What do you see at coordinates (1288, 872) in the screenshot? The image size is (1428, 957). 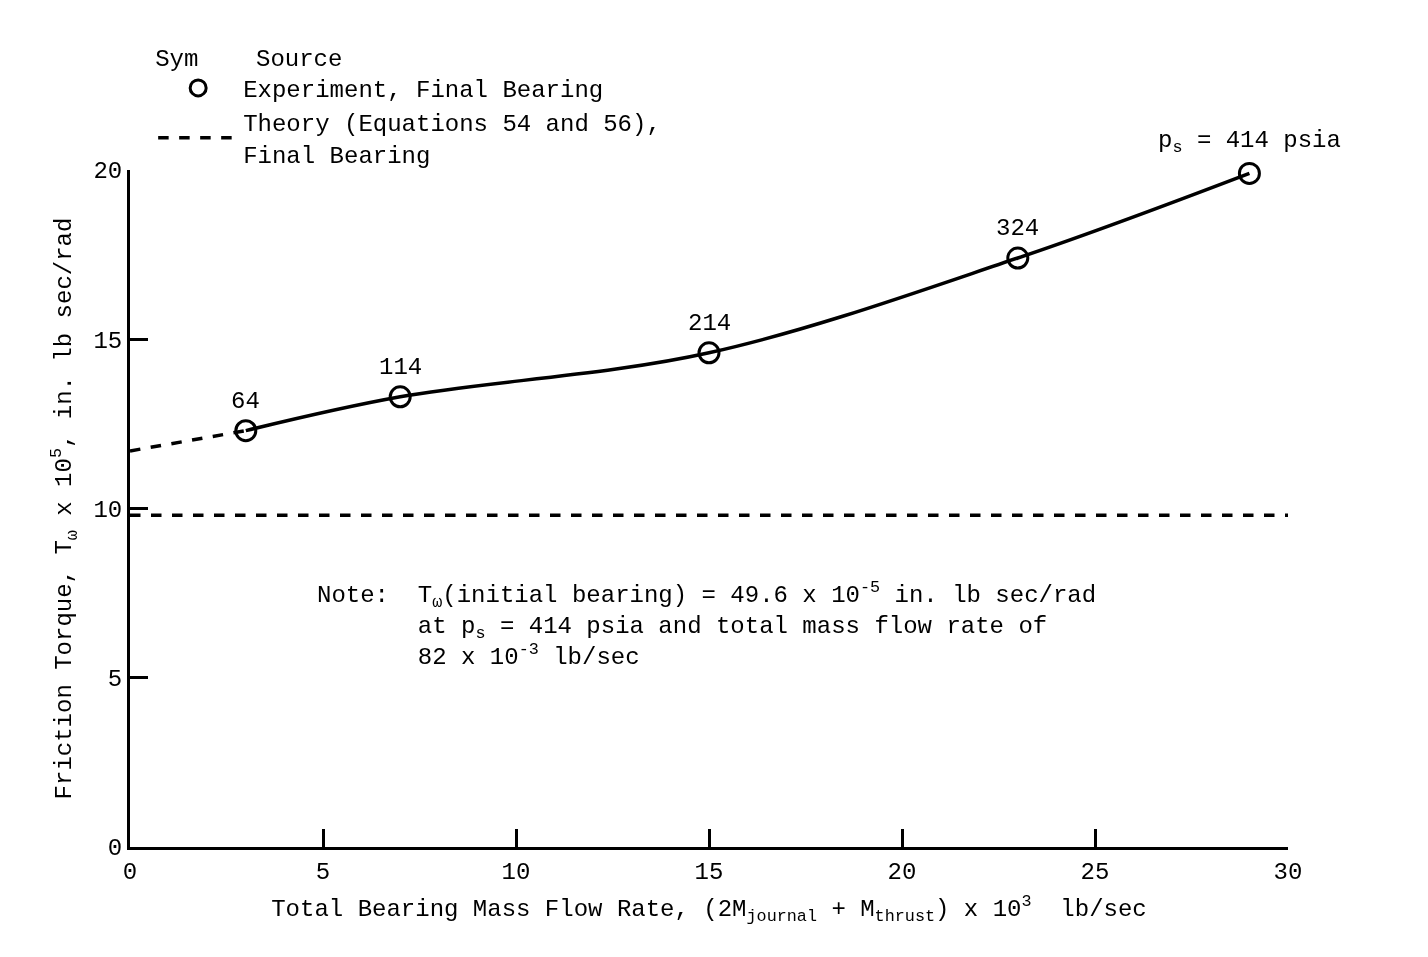 I see `x-tick-label: 30` at bounding box center [1288, 872].